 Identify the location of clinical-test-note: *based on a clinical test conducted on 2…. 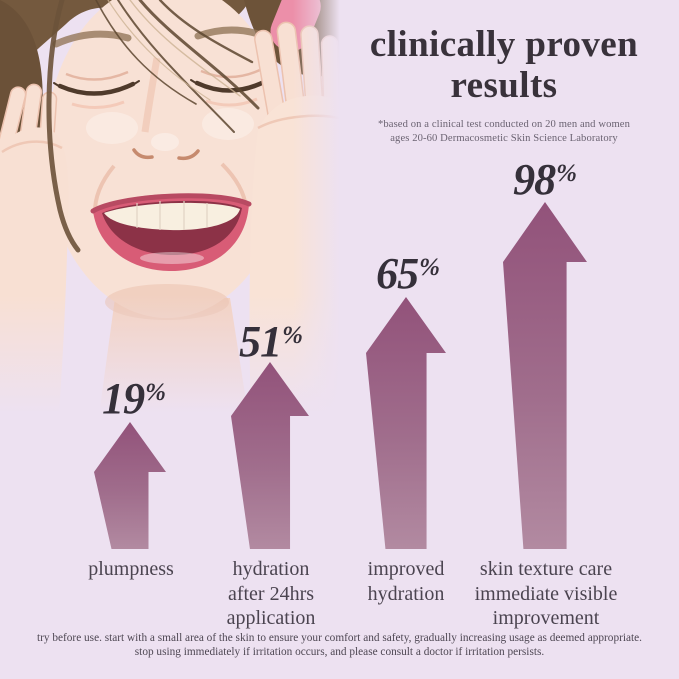
(504, 131).